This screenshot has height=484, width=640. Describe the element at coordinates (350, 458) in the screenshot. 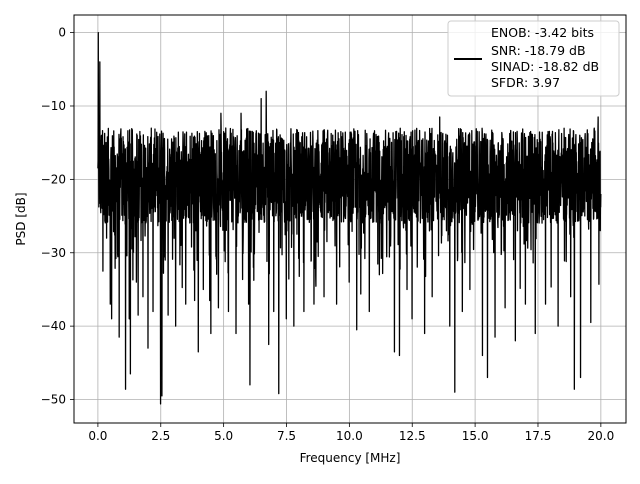

I see `x-axis-label: Frequency [MHz]` at that location.